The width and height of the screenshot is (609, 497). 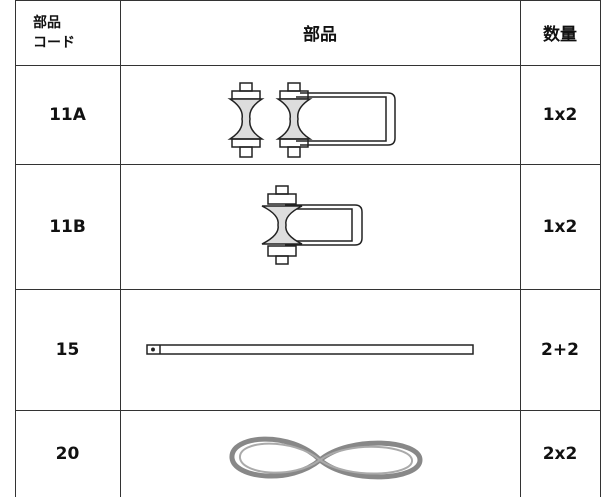 I want to click on code: 15, so click(x=67, y=349).